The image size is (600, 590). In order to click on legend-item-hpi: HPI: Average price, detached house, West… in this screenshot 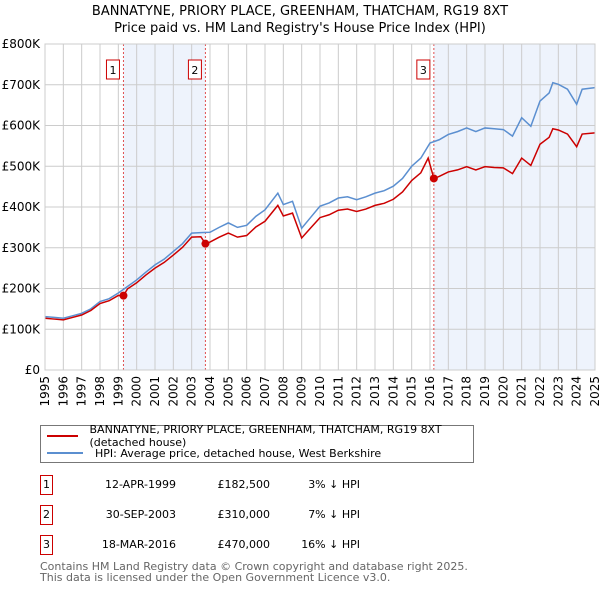, I will do `click(214, 453)`.